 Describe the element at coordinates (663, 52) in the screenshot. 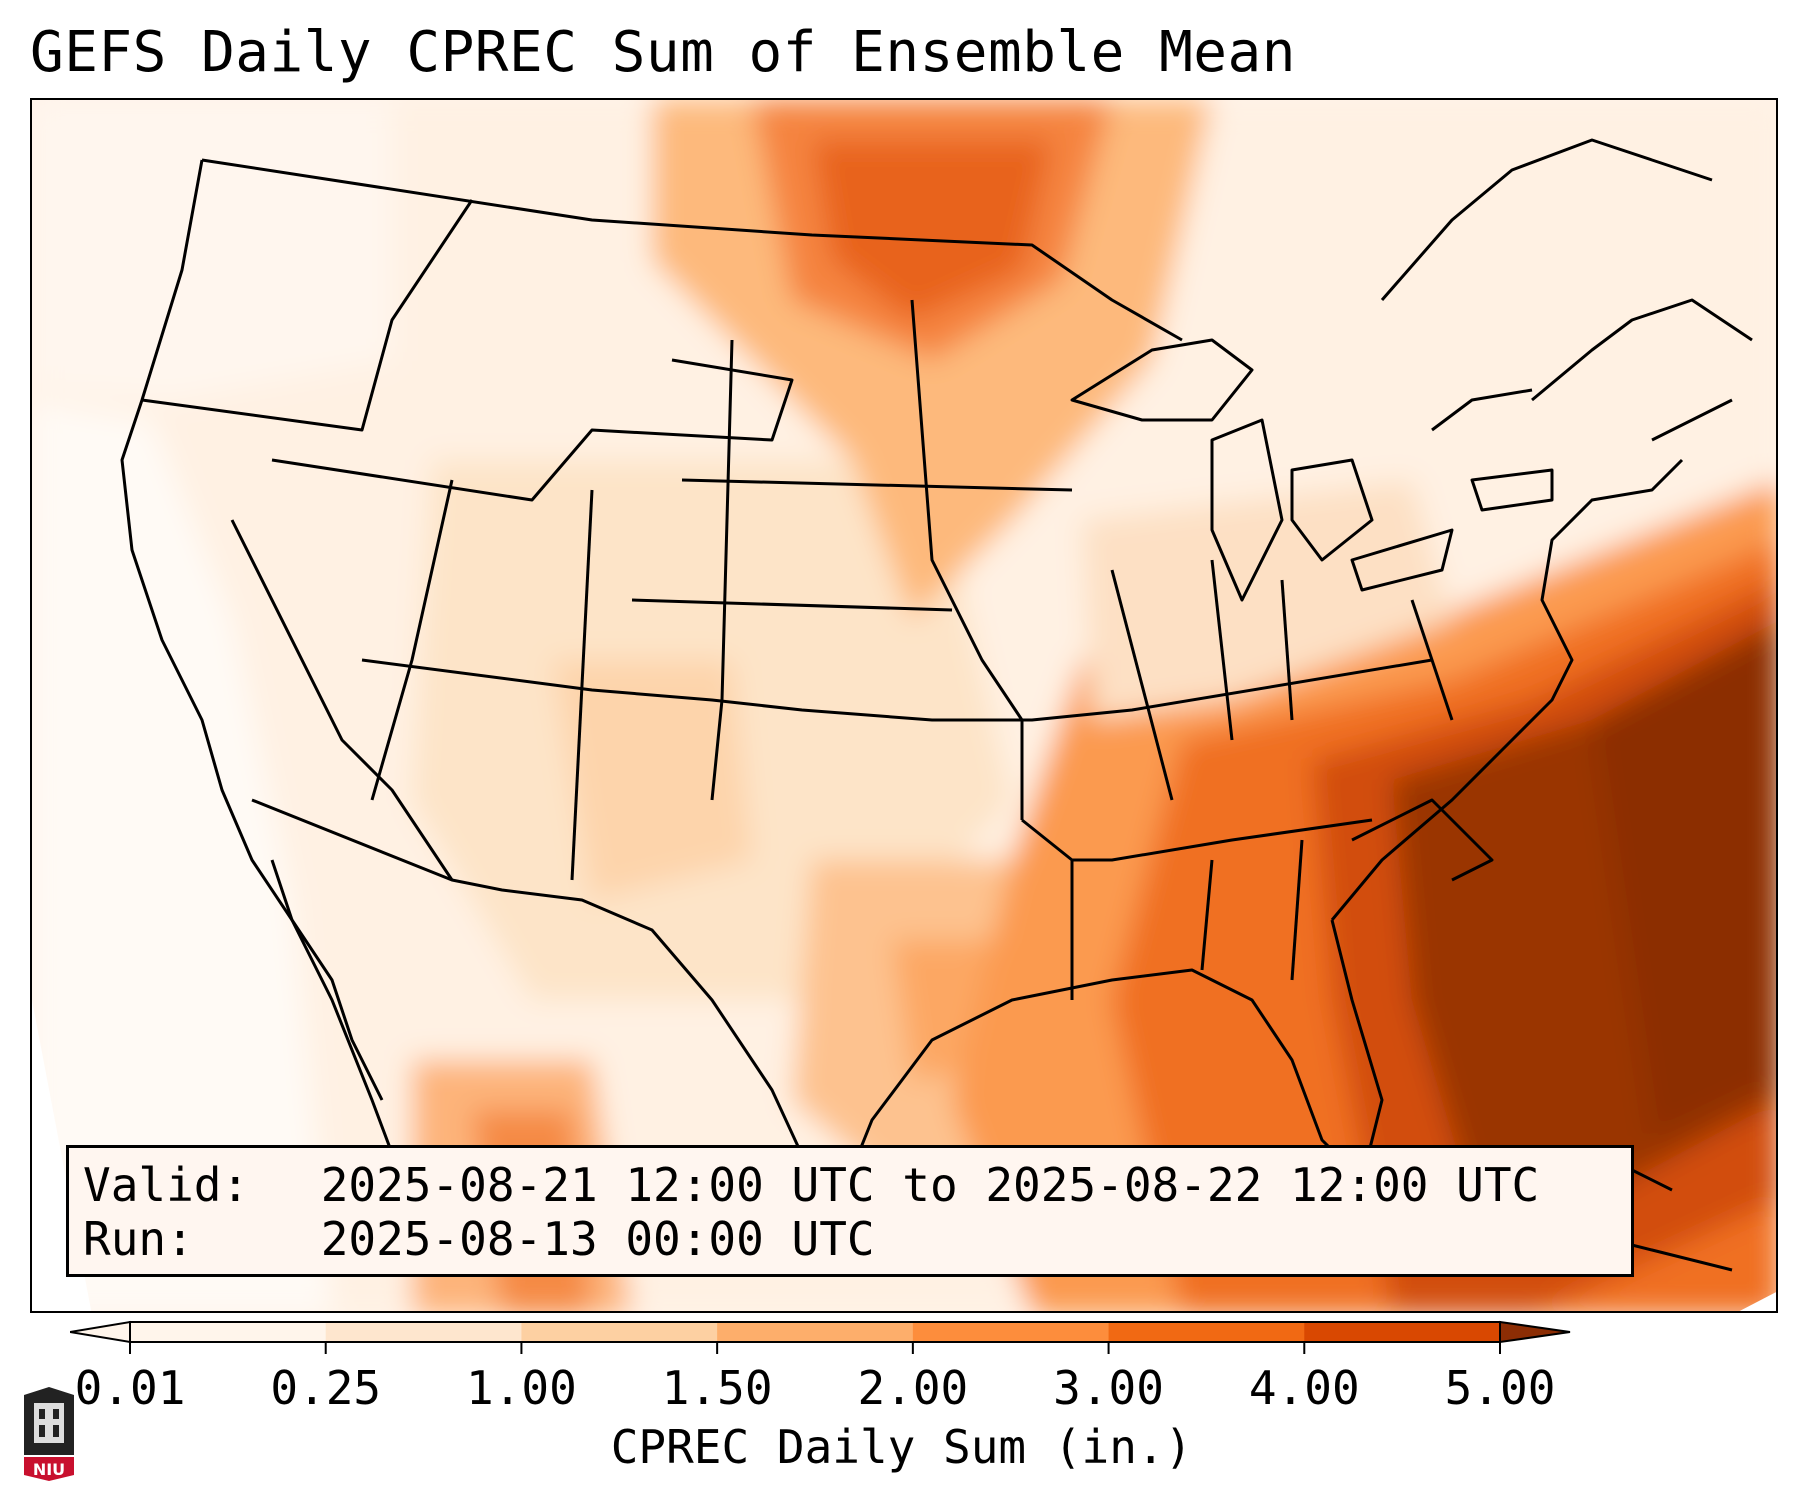

I see `map-title: GEFS Daily CPREC Sum of Ensemble Mean` at that location.